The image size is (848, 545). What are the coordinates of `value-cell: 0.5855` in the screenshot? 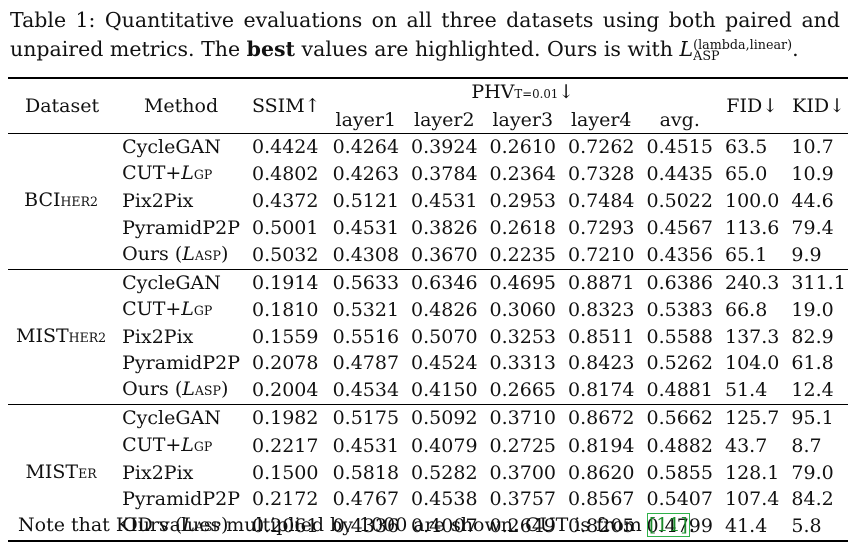 It's located at (679, 472).